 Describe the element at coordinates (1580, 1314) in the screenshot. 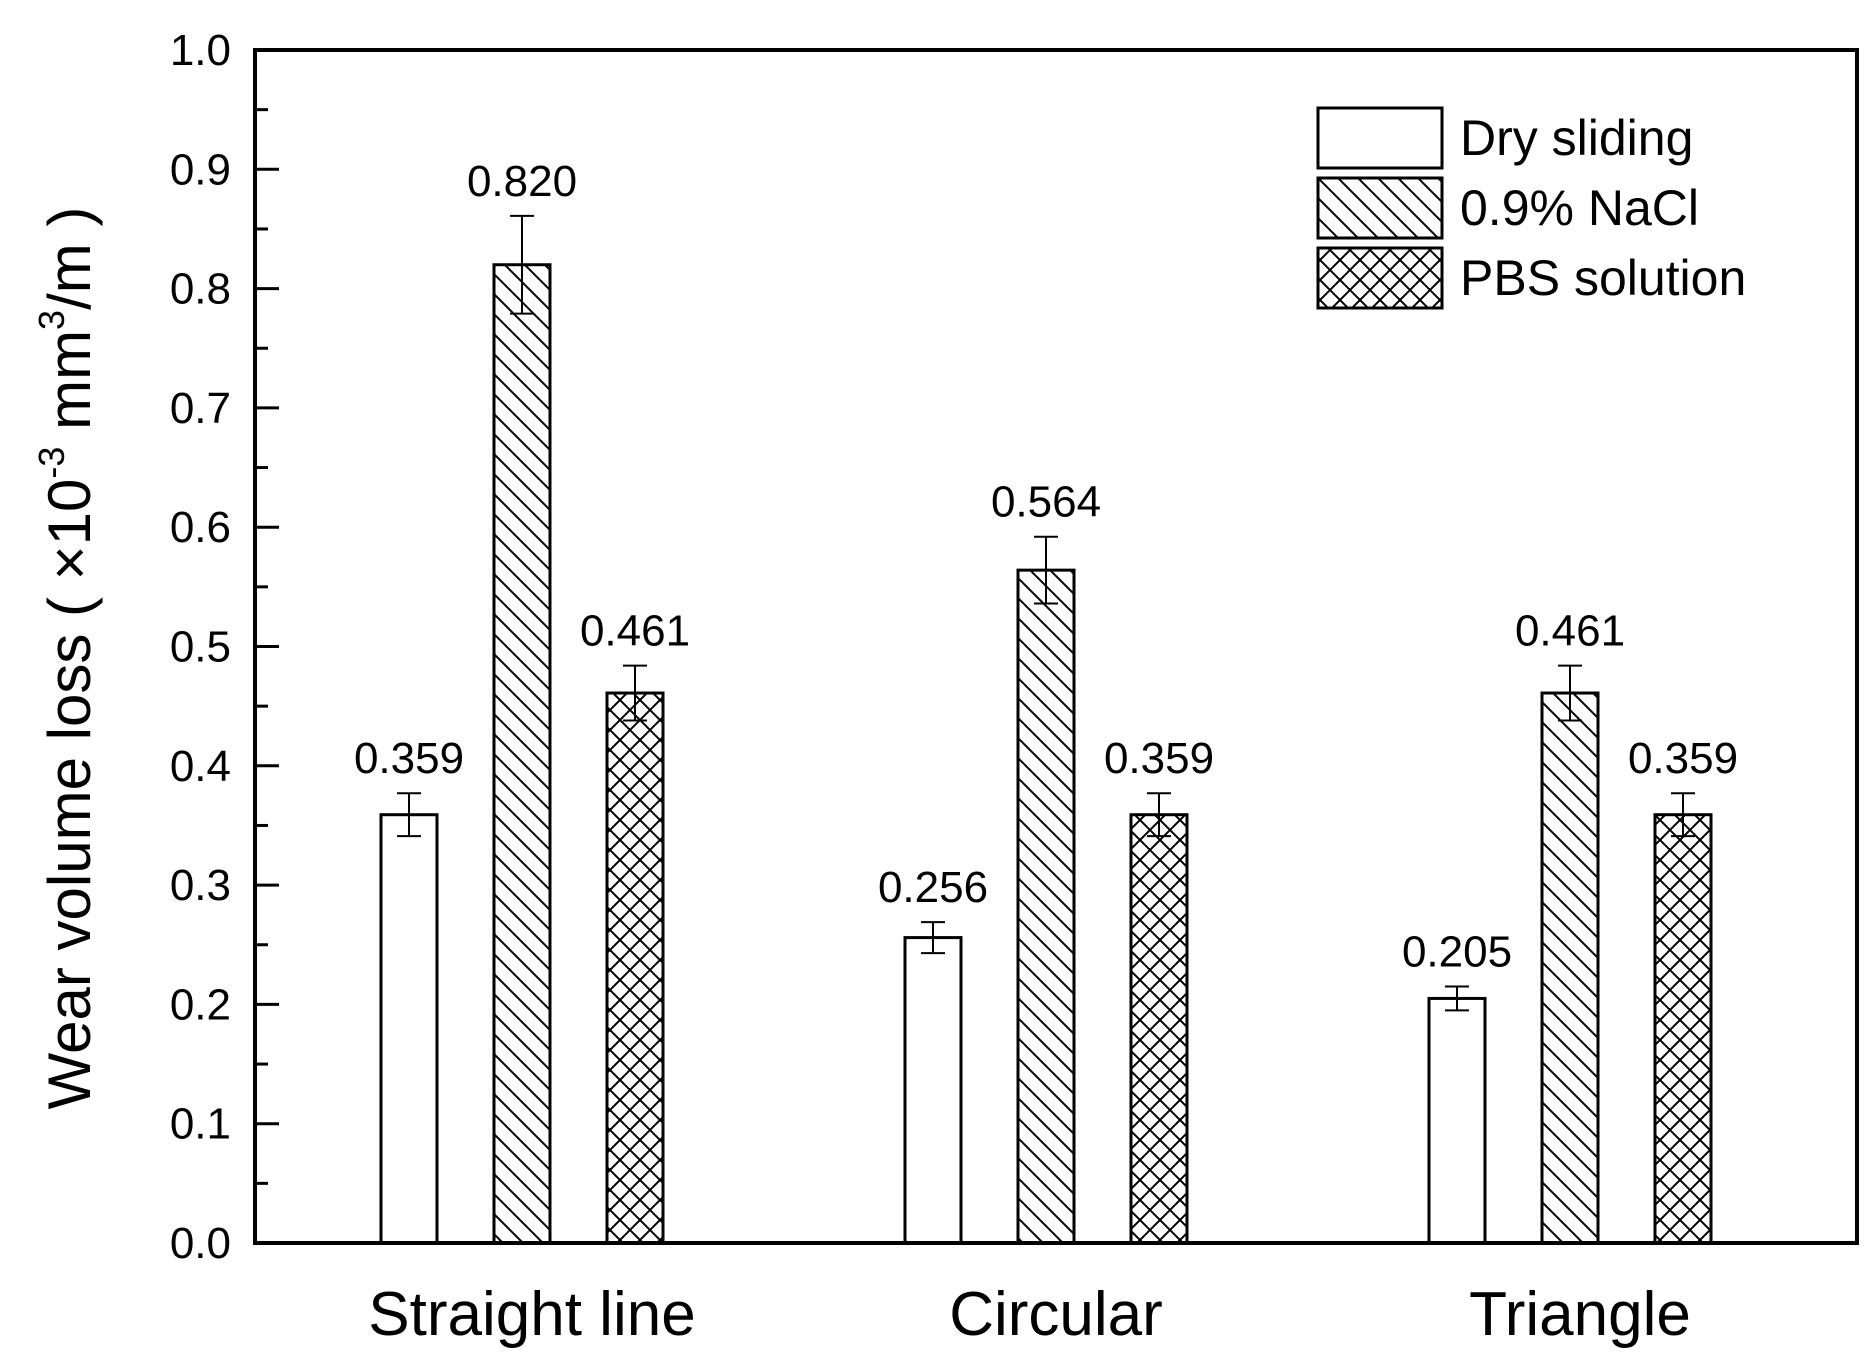

I see `x-category-label: Triangle` at that location.